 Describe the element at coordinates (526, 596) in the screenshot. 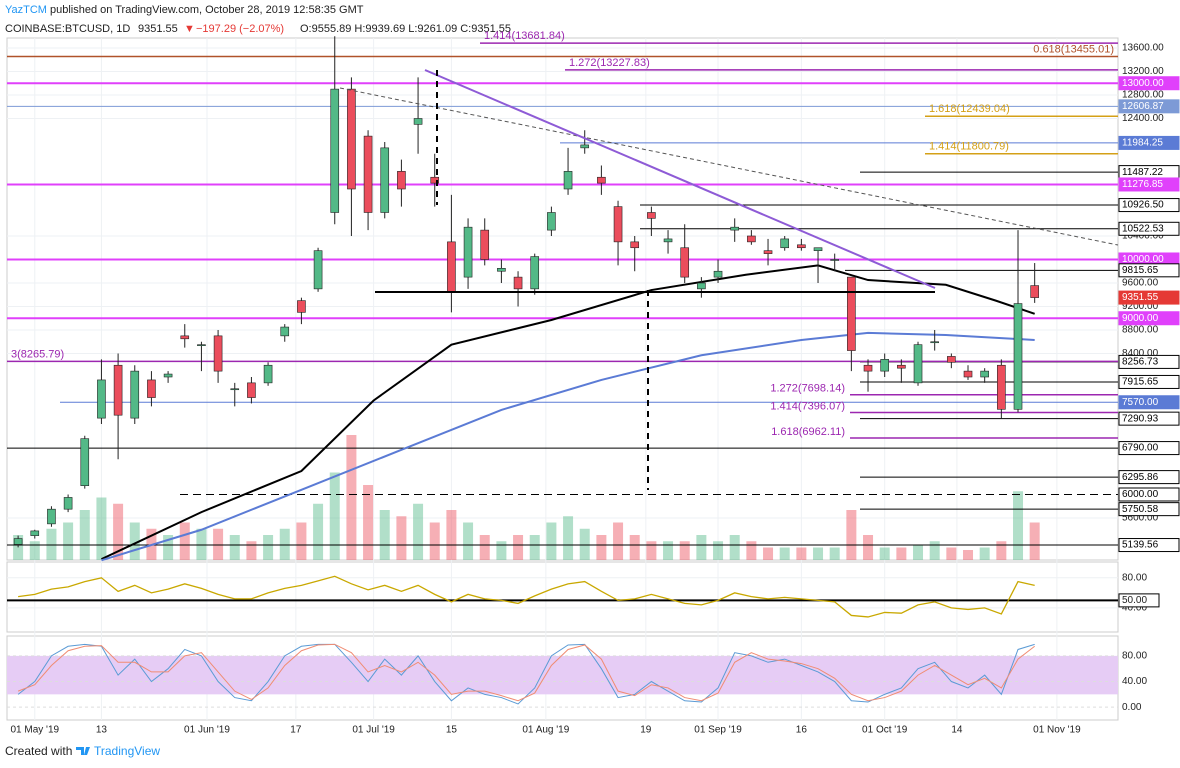

I see `rsi-line` at that location.